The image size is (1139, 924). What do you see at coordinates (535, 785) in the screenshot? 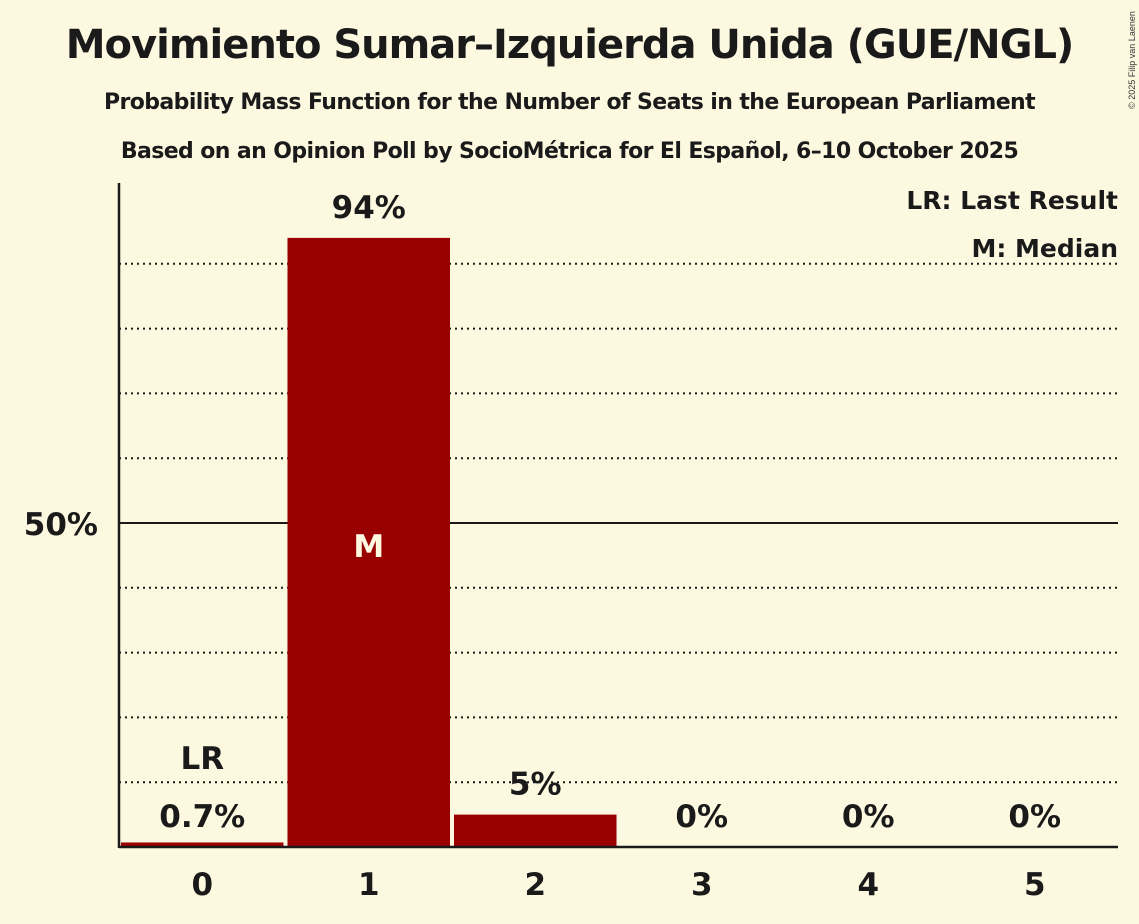
I see `value-label: 5%` at bounding box center [535, 785].